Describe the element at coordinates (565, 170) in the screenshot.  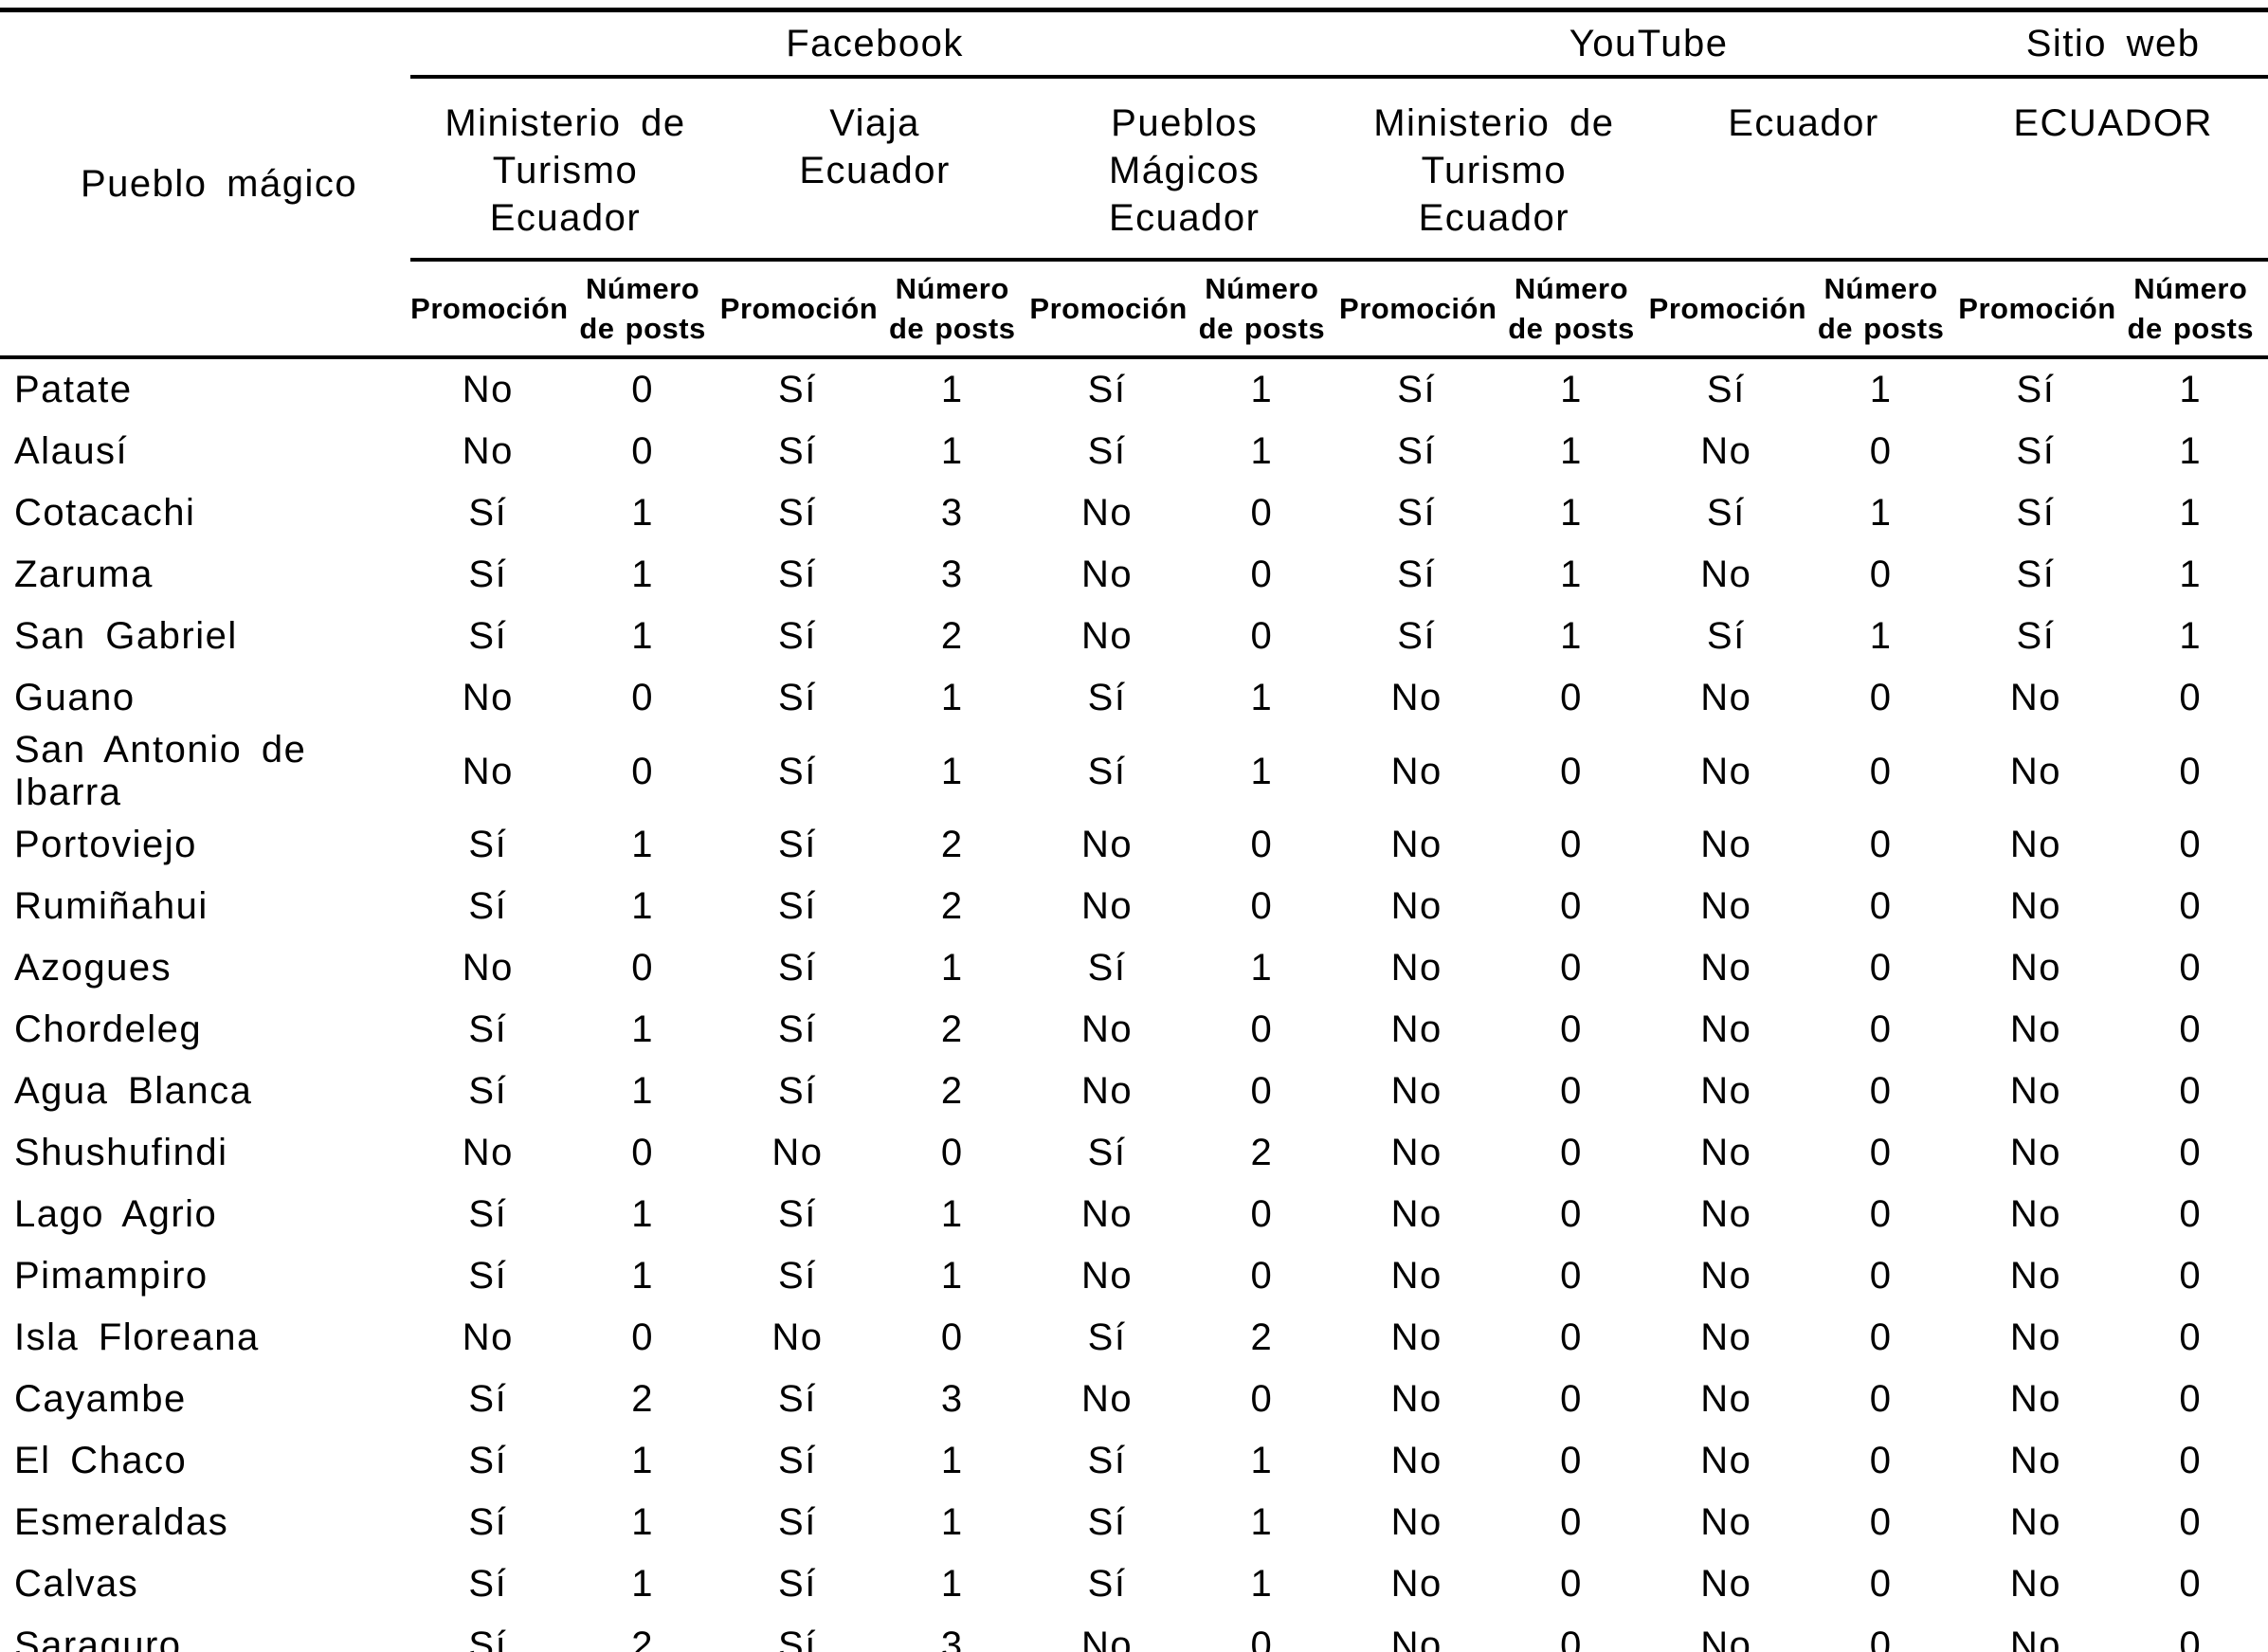
I see `account-header-fb-ministerio-turismo: Ministerio de Turismo Ecuador` at that location.